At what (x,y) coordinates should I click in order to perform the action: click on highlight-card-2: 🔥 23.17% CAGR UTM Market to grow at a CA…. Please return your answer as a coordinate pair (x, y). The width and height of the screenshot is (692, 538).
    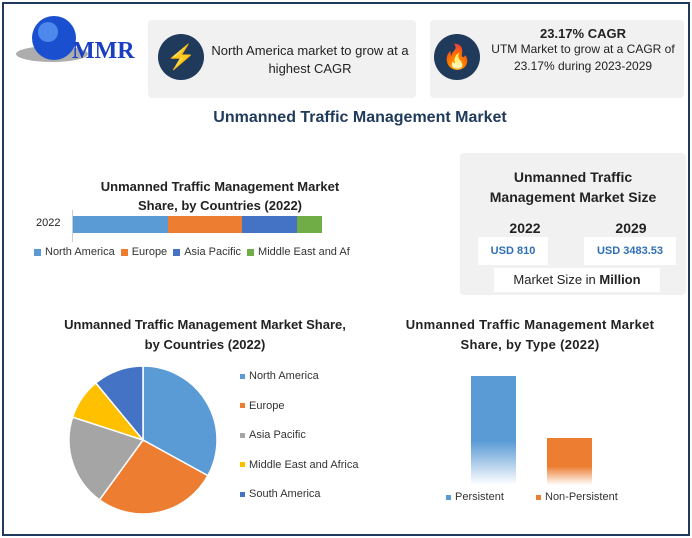
    Looking at the image, I should click on (557, 59).